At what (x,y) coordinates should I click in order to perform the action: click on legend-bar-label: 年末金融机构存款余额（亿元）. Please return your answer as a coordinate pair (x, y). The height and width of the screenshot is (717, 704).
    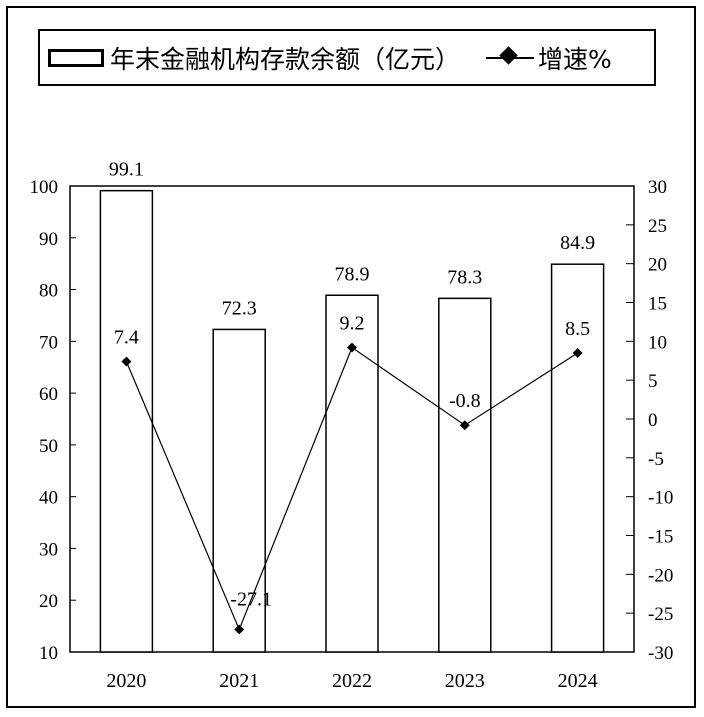
    Looking at the image, I should click on (285, 59).